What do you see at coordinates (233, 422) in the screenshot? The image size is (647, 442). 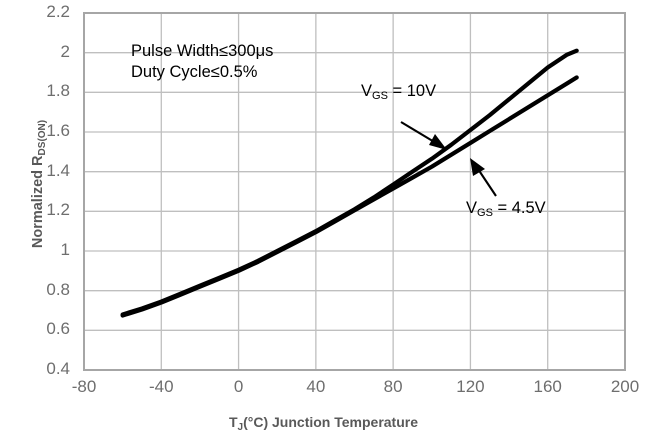 I see `x-axis-title-main: T` at bounding box center [233, 422].